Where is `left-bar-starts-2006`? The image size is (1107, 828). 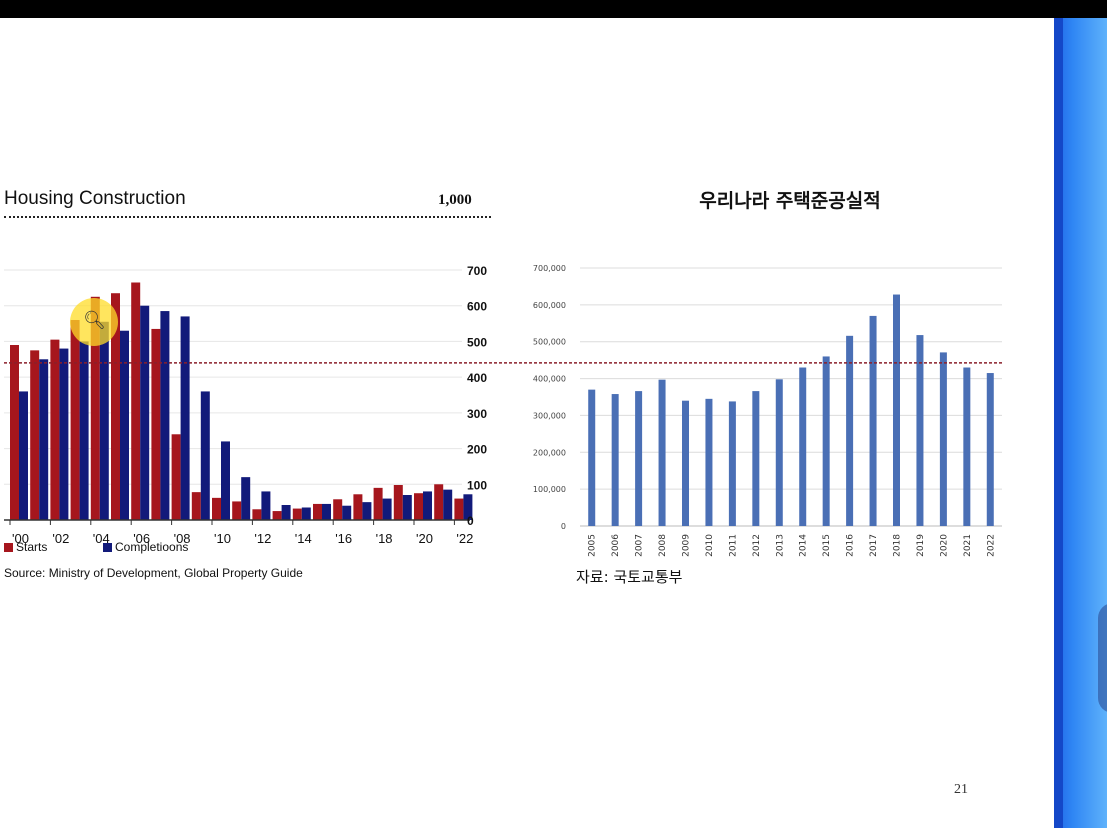 left-bar-starts-2006 is located at coordinates (136, 401).